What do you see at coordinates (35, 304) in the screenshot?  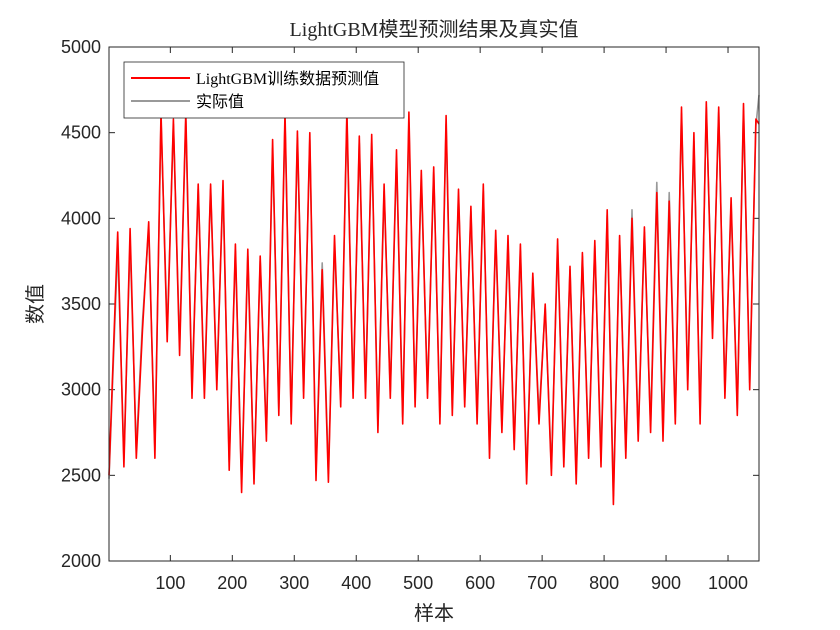 I see `y-axis-label: 数值` at bounding box center [35, 304].